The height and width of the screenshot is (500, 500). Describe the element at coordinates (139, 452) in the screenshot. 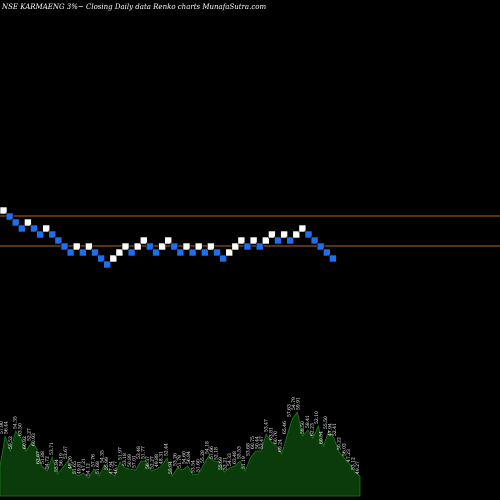

I see `volume-label: 53.48` at that location.